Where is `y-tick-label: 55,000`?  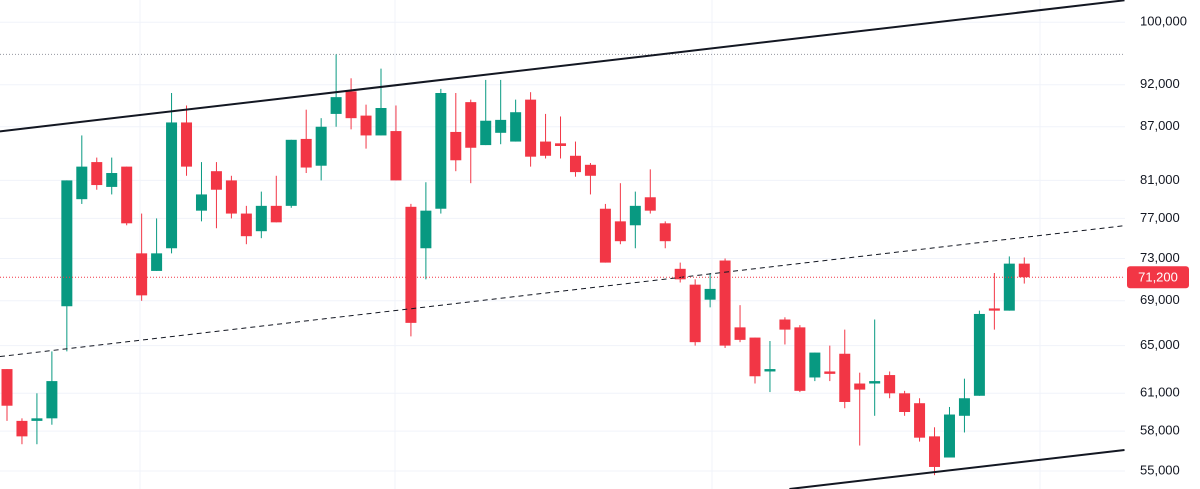 y-tick-label: 55,000 is located at coordinates (1160, 469).